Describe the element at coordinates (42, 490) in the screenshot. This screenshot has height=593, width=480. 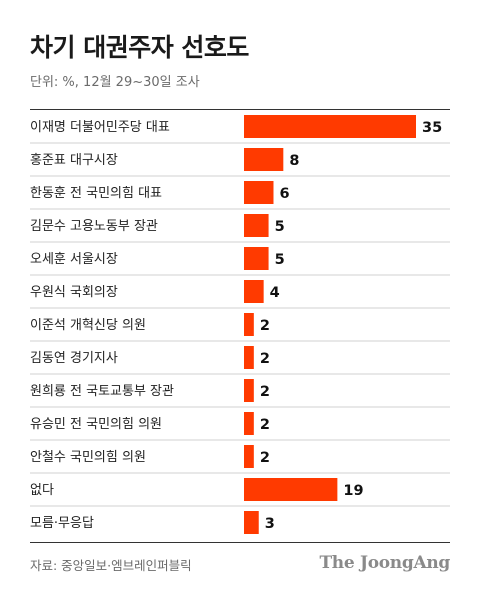
I see `category-label: 없다` at that location.